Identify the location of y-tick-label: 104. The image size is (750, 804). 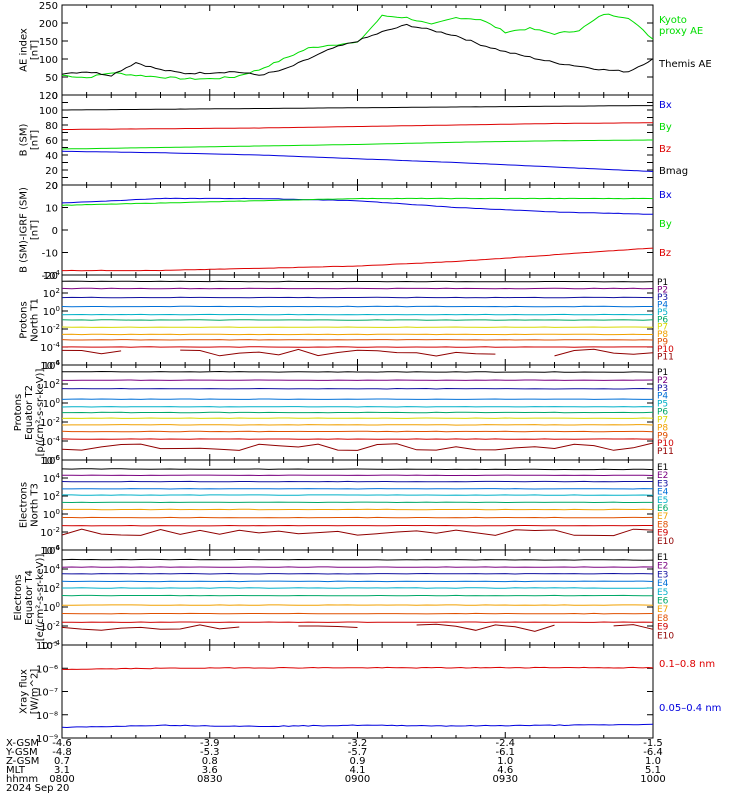
(52, 478).